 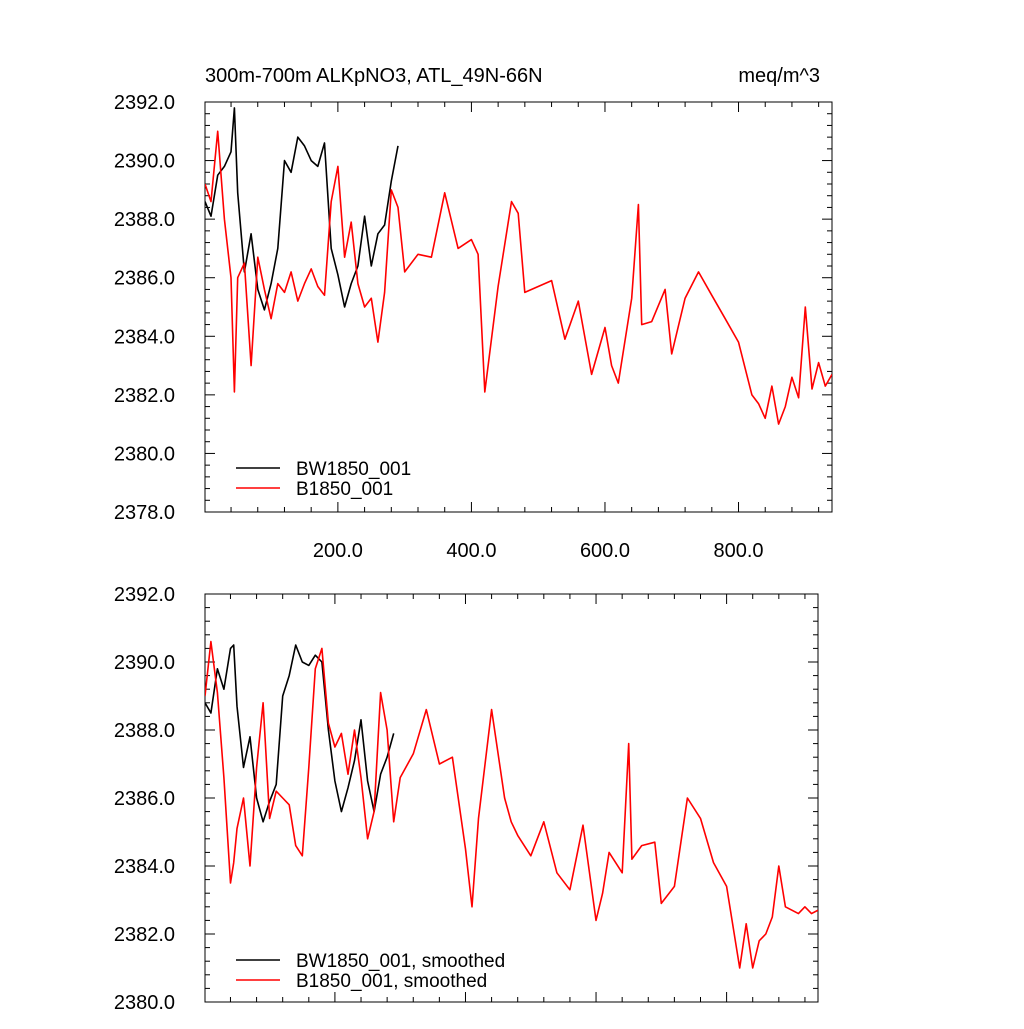 What do you see at coordinates (338, 551) in the screenshot?
I see `x-tick-label: 200.0` at bounding box center [338, 551].